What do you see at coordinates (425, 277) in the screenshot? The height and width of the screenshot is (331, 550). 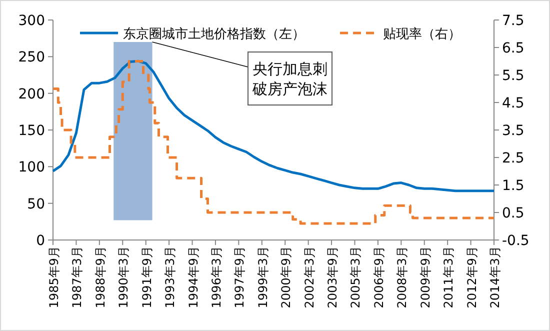 I see `x-tick-label: 2009年9月` at bounding box center [425, 277].